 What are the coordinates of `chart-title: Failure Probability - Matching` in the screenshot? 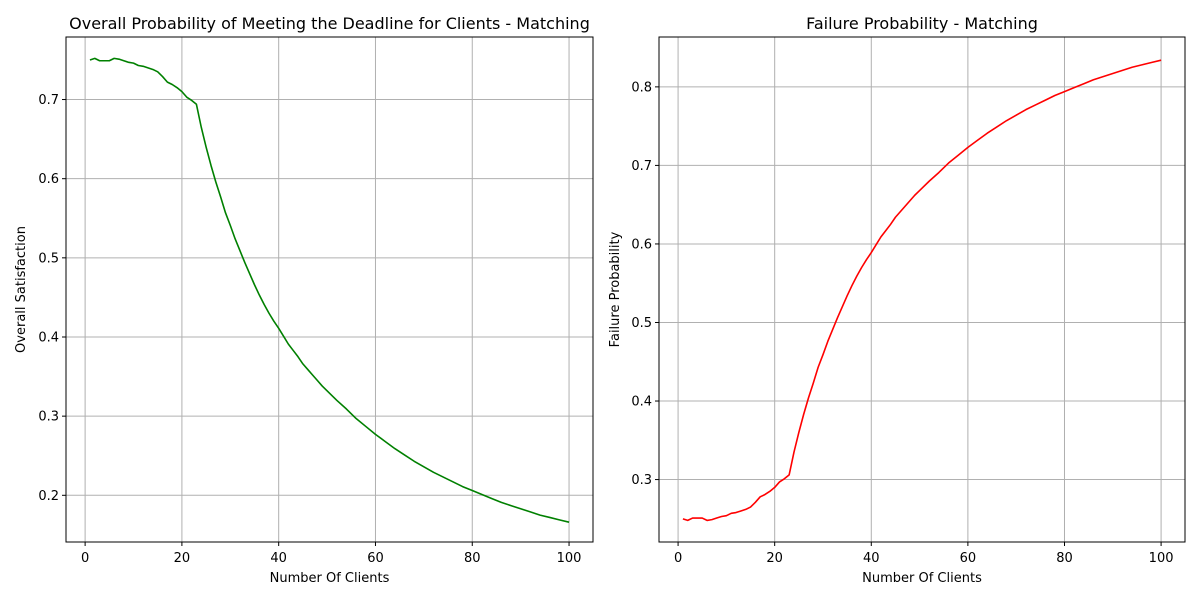 It's located at (922, 23).